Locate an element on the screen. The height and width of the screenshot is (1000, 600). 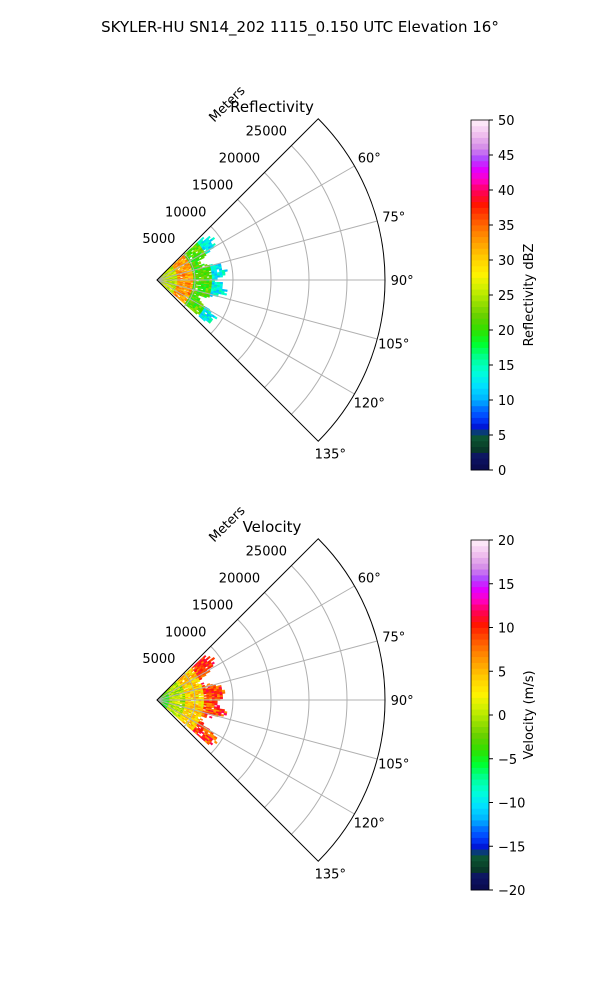
velocity-colorbar-tick-label: −20 is located at coordinates (511, 891).